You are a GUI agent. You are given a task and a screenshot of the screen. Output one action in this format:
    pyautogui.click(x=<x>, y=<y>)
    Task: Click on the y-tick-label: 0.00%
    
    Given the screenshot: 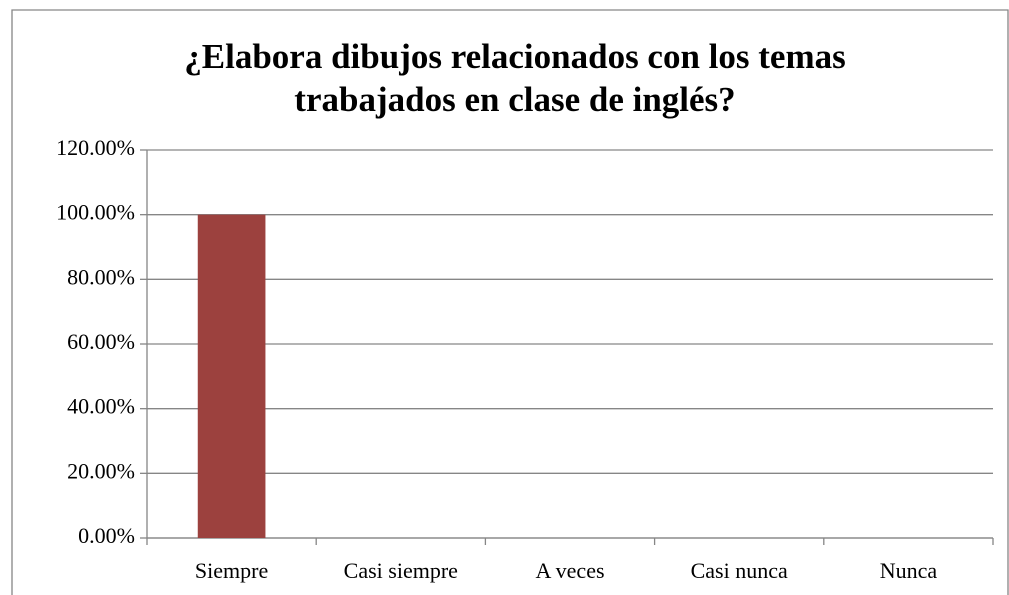 What is the action you would take?
    pyautogui.click(x=106, y=535)
    